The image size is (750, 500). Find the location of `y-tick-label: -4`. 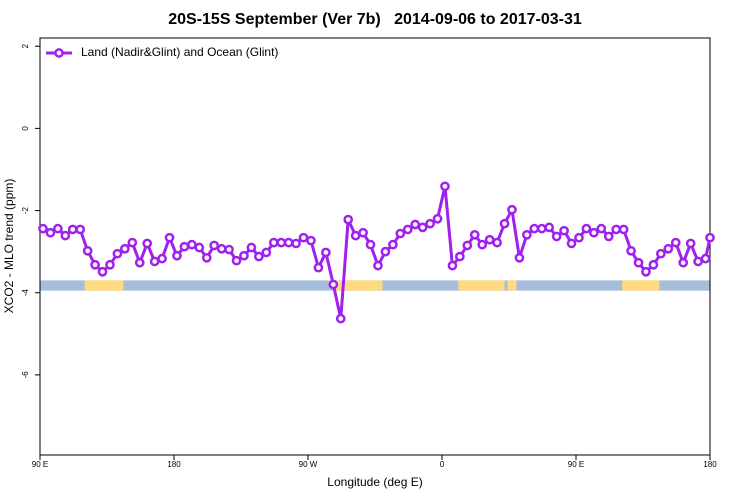

y-tick-label: -4 is located at coordinates (25, 293).